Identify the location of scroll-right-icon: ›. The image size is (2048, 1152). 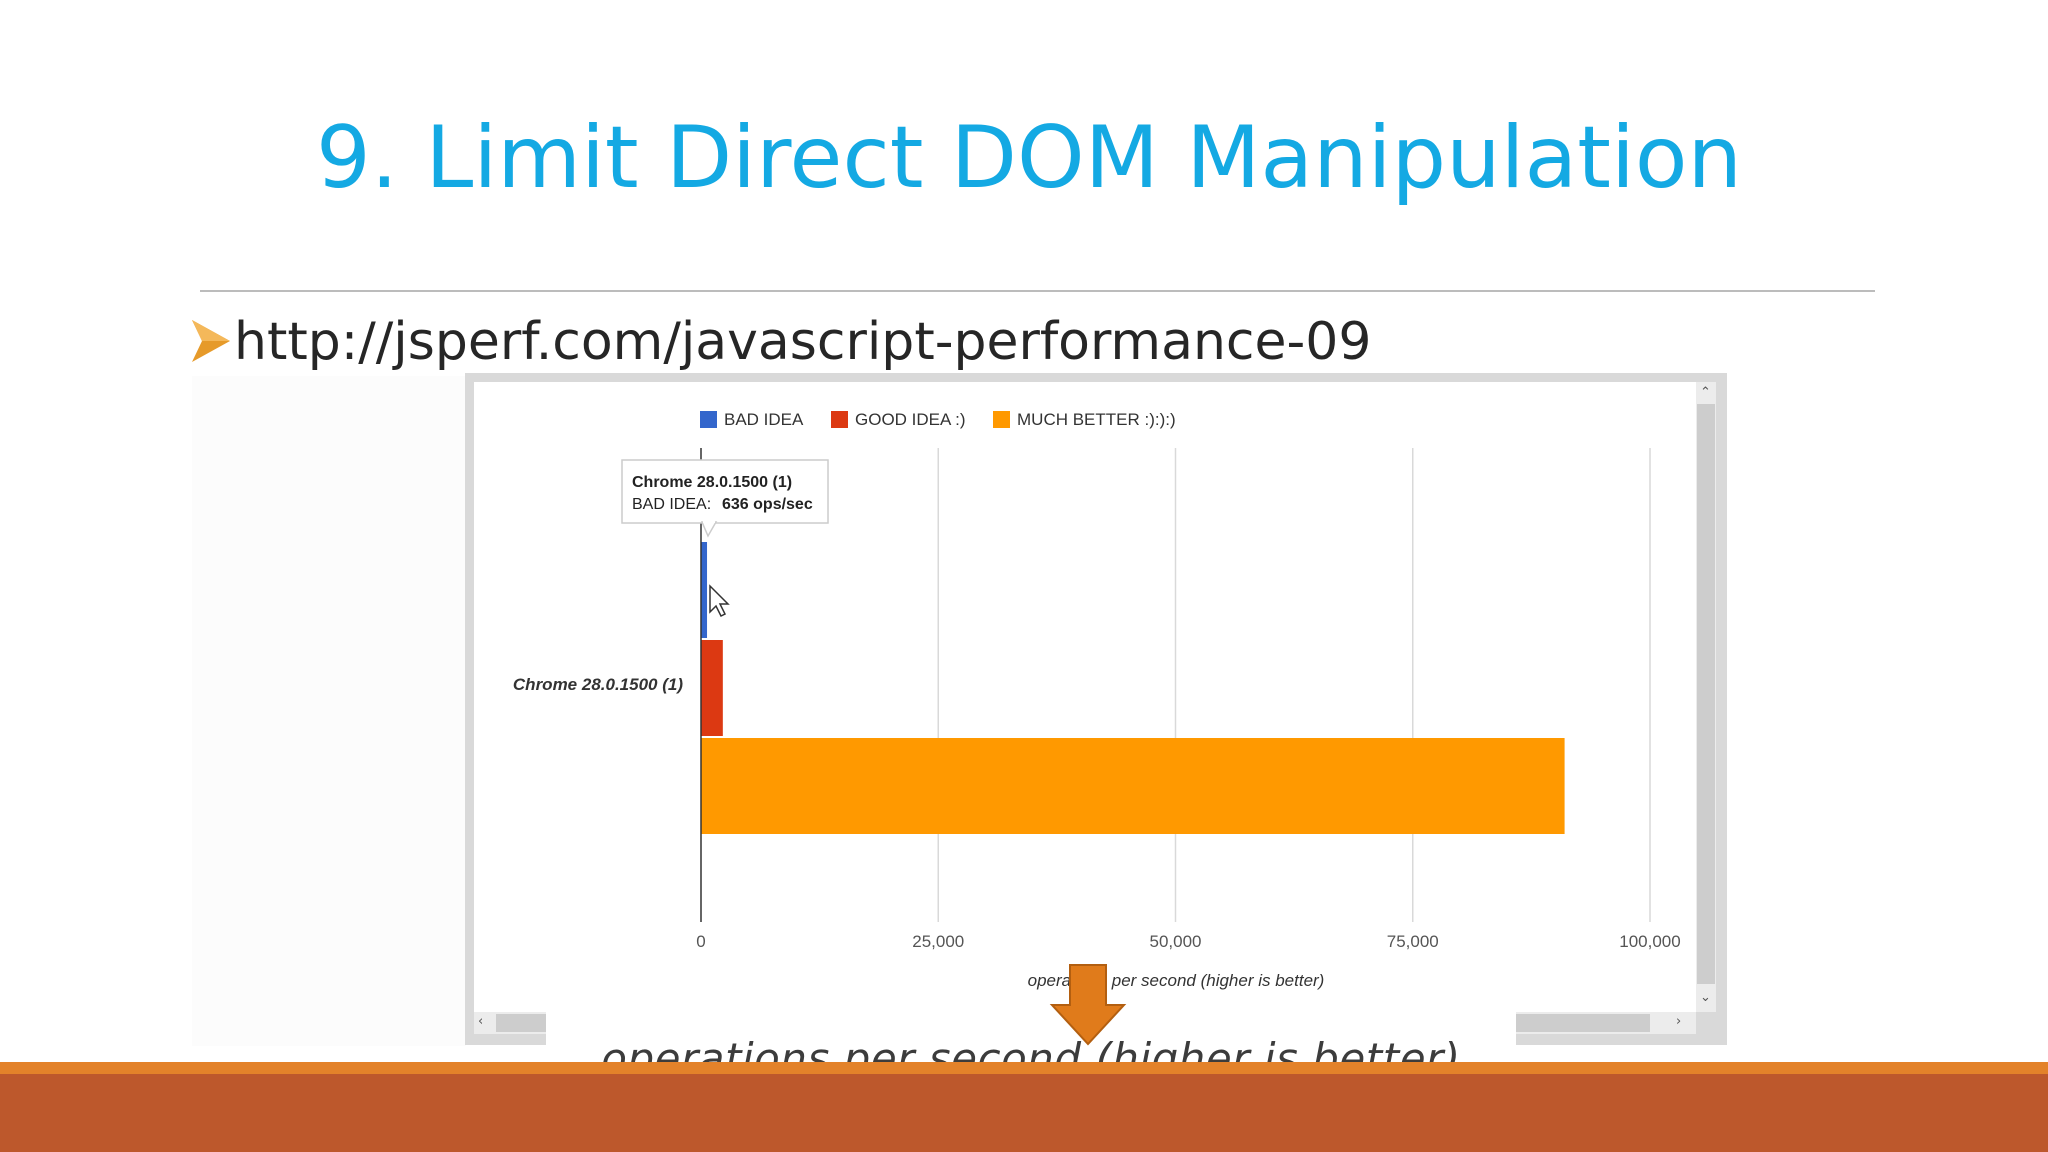
(1679, 1021).